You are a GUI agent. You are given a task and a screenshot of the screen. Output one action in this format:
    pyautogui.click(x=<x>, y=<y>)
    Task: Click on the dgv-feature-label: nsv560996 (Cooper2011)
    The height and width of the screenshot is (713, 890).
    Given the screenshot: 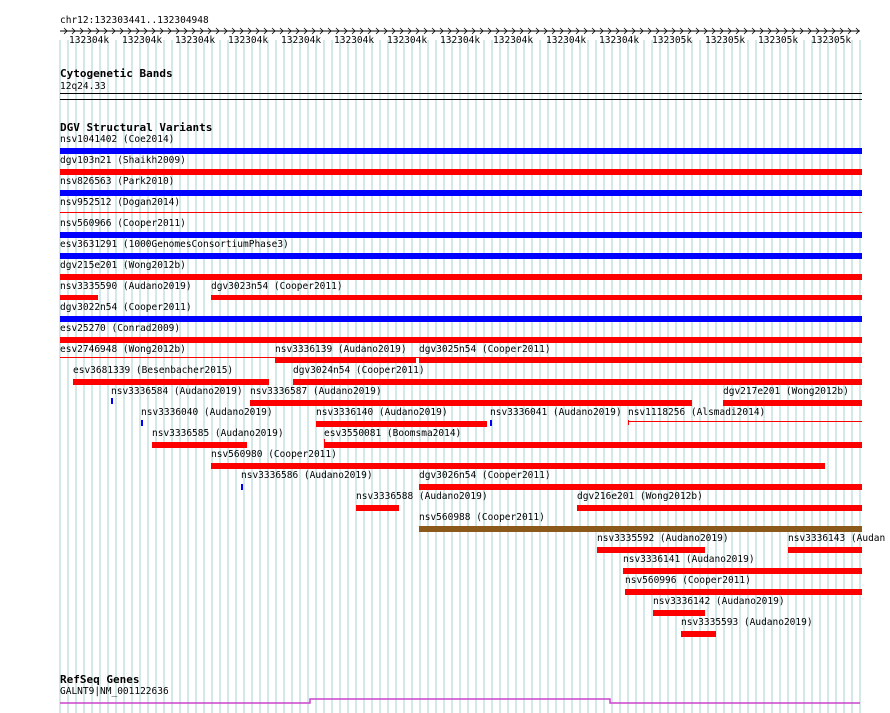 What is the action you would take?
    pyautogui.click(x=688, y=580)
    